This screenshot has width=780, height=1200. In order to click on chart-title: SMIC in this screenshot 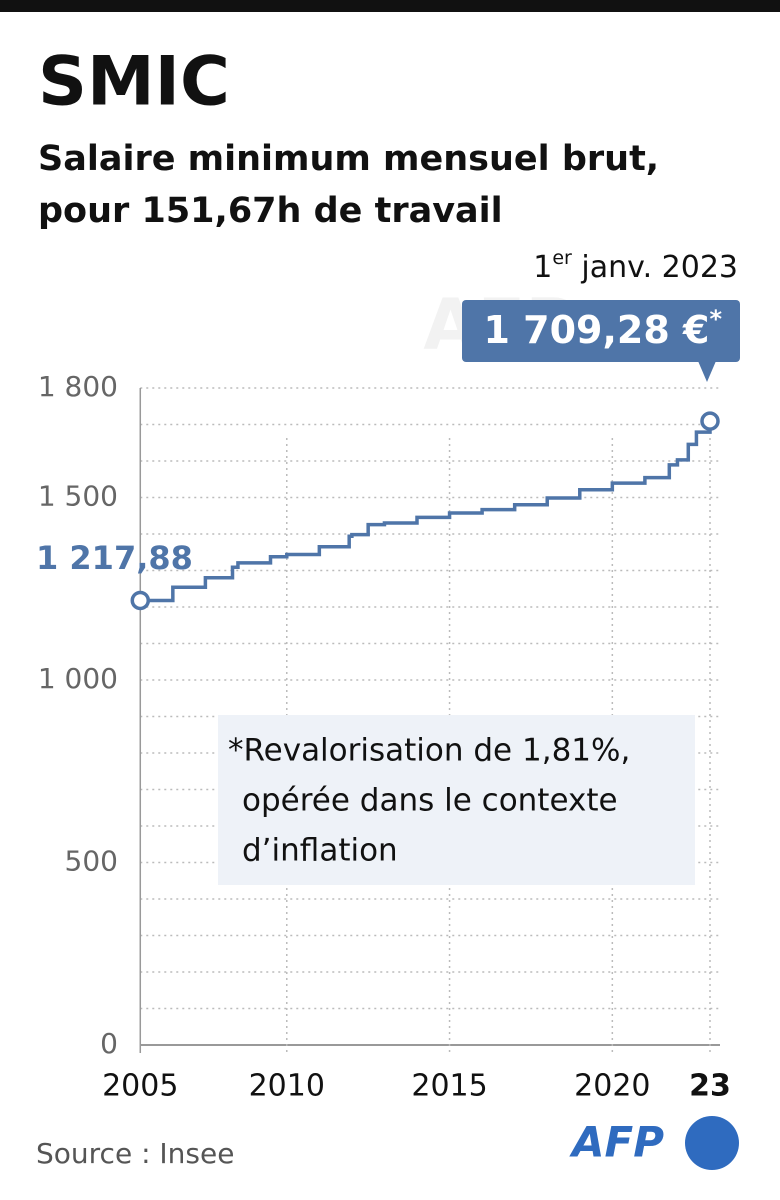, I will do `click(134, 82)`.